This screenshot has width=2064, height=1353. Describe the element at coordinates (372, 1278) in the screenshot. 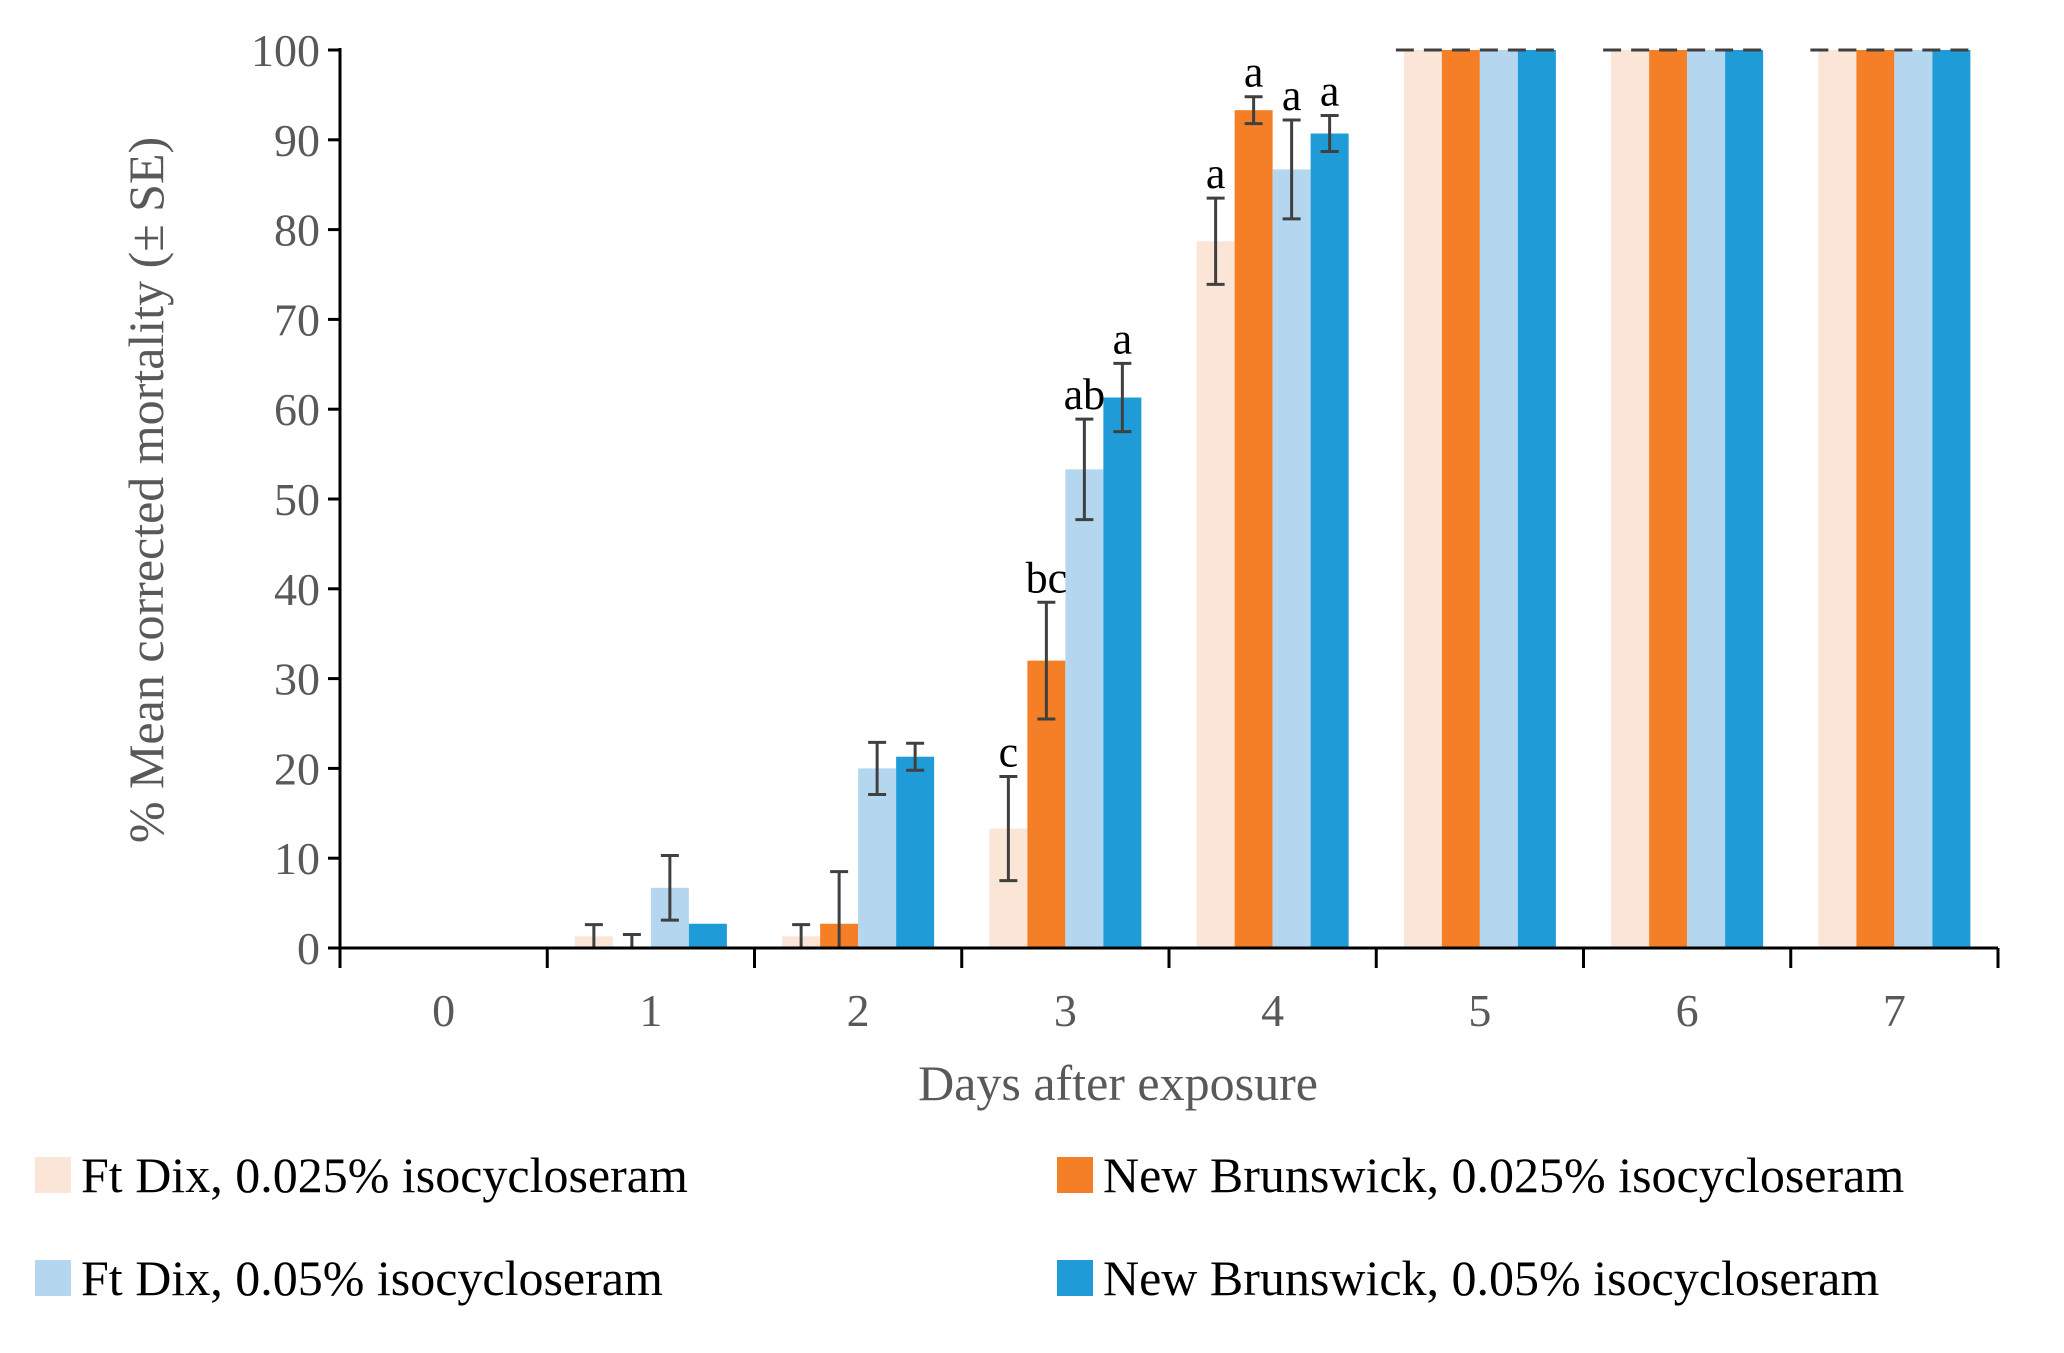

I see `legend-label: Ft Dix, 0.05% isocycloseram` at that location.